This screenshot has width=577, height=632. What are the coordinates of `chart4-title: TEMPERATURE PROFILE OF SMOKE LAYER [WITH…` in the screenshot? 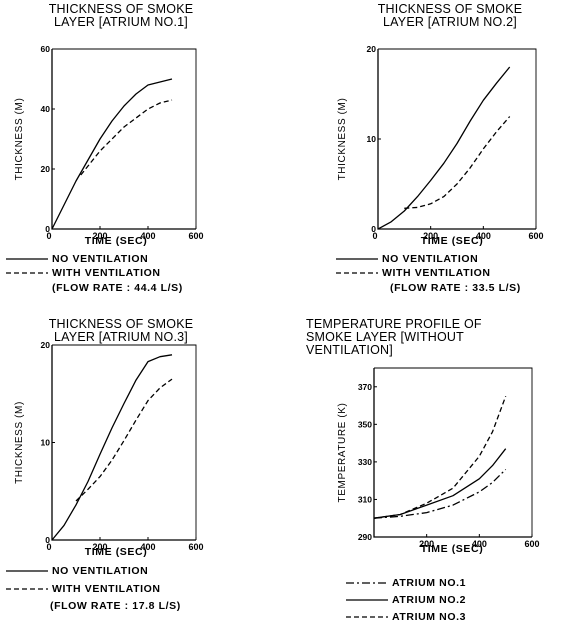 It's located at (436, 337).